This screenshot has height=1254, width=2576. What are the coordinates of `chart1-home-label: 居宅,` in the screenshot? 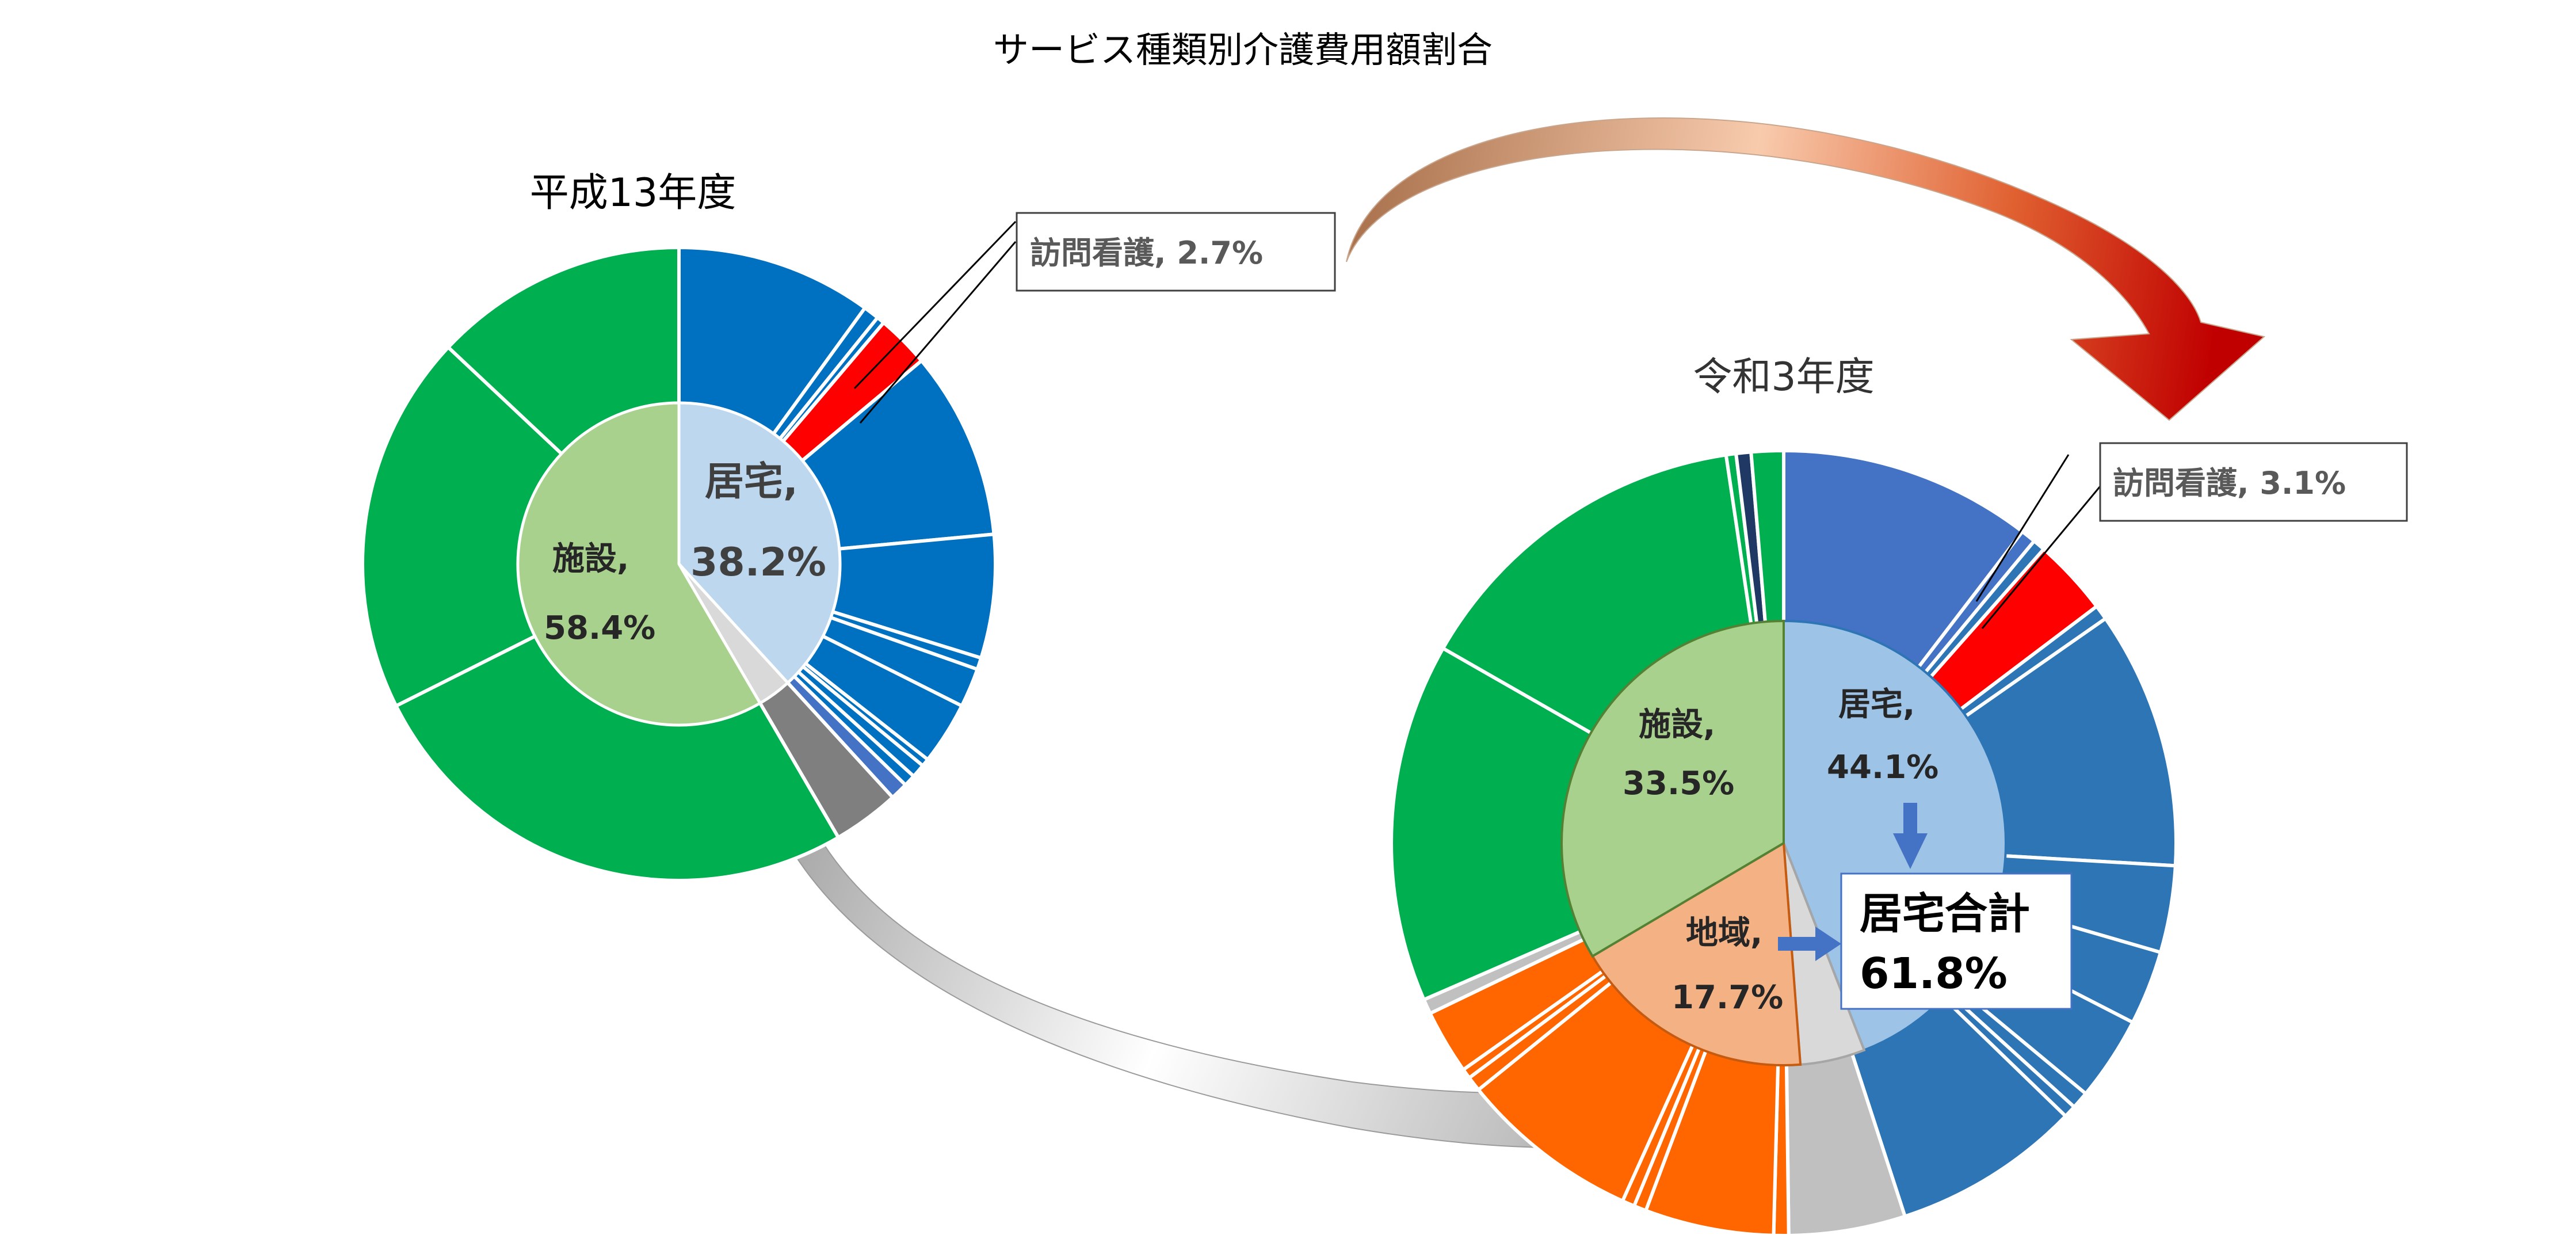 It's located at (751, 482).